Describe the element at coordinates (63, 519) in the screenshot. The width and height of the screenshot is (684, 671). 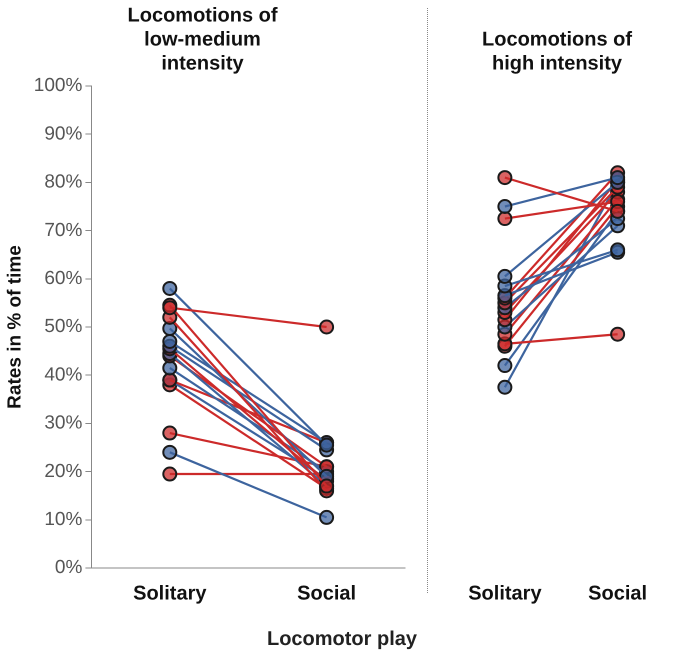
I see `y-tick-label: 10%` at that location.